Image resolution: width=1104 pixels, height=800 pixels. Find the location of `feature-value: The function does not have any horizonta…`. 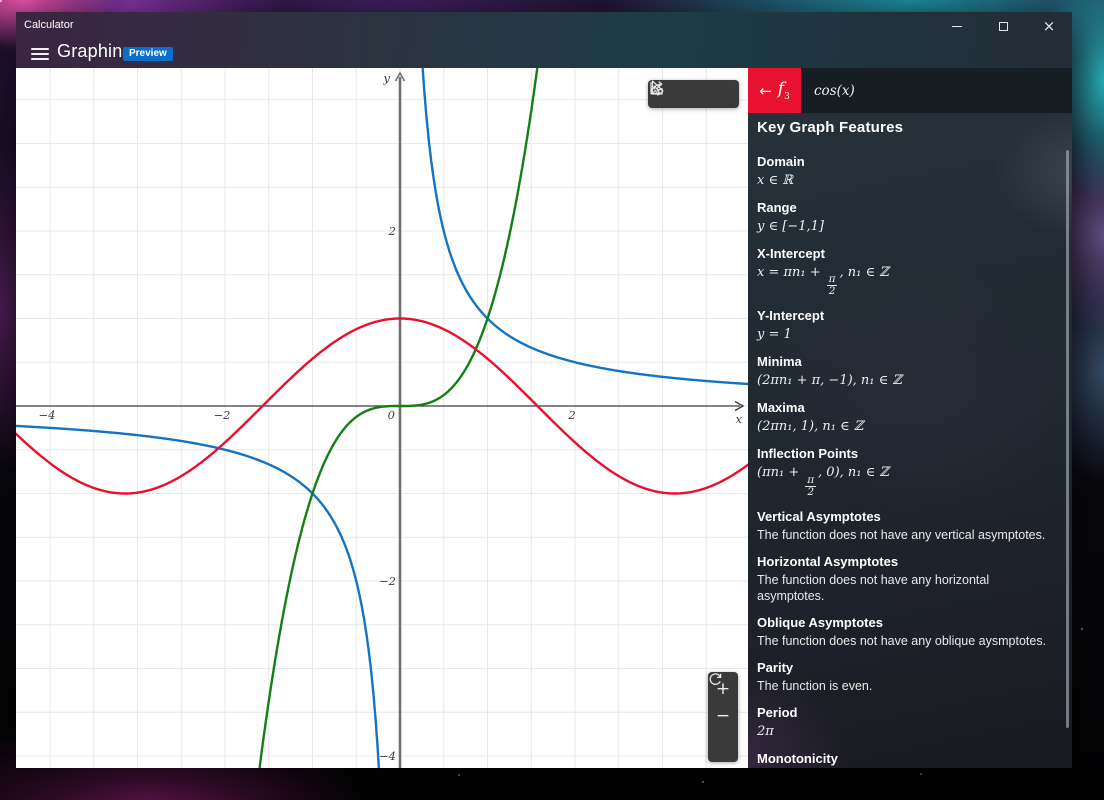

feature-value: The function does not have any horizonta… is located at coordinates (873, 587).